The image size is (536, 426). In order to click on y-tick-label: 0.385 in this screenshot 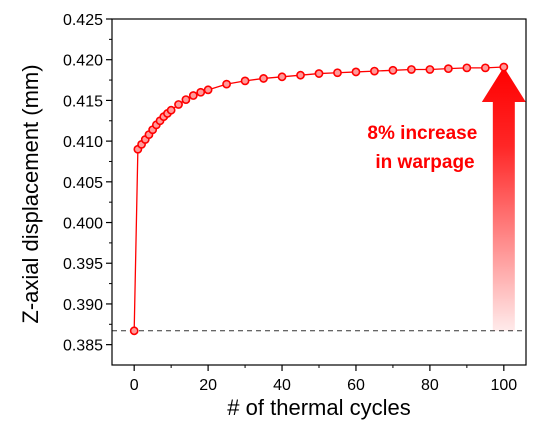, I will do `click(83, 346)`.